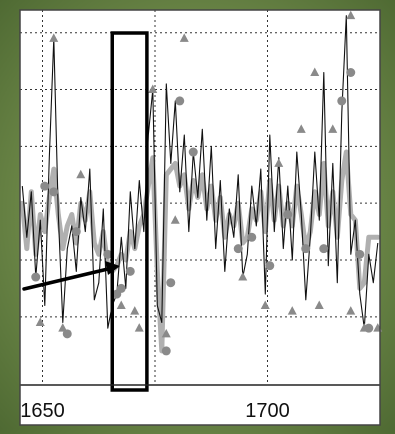  I want to click on arrow-shaft, so click(67, 278).